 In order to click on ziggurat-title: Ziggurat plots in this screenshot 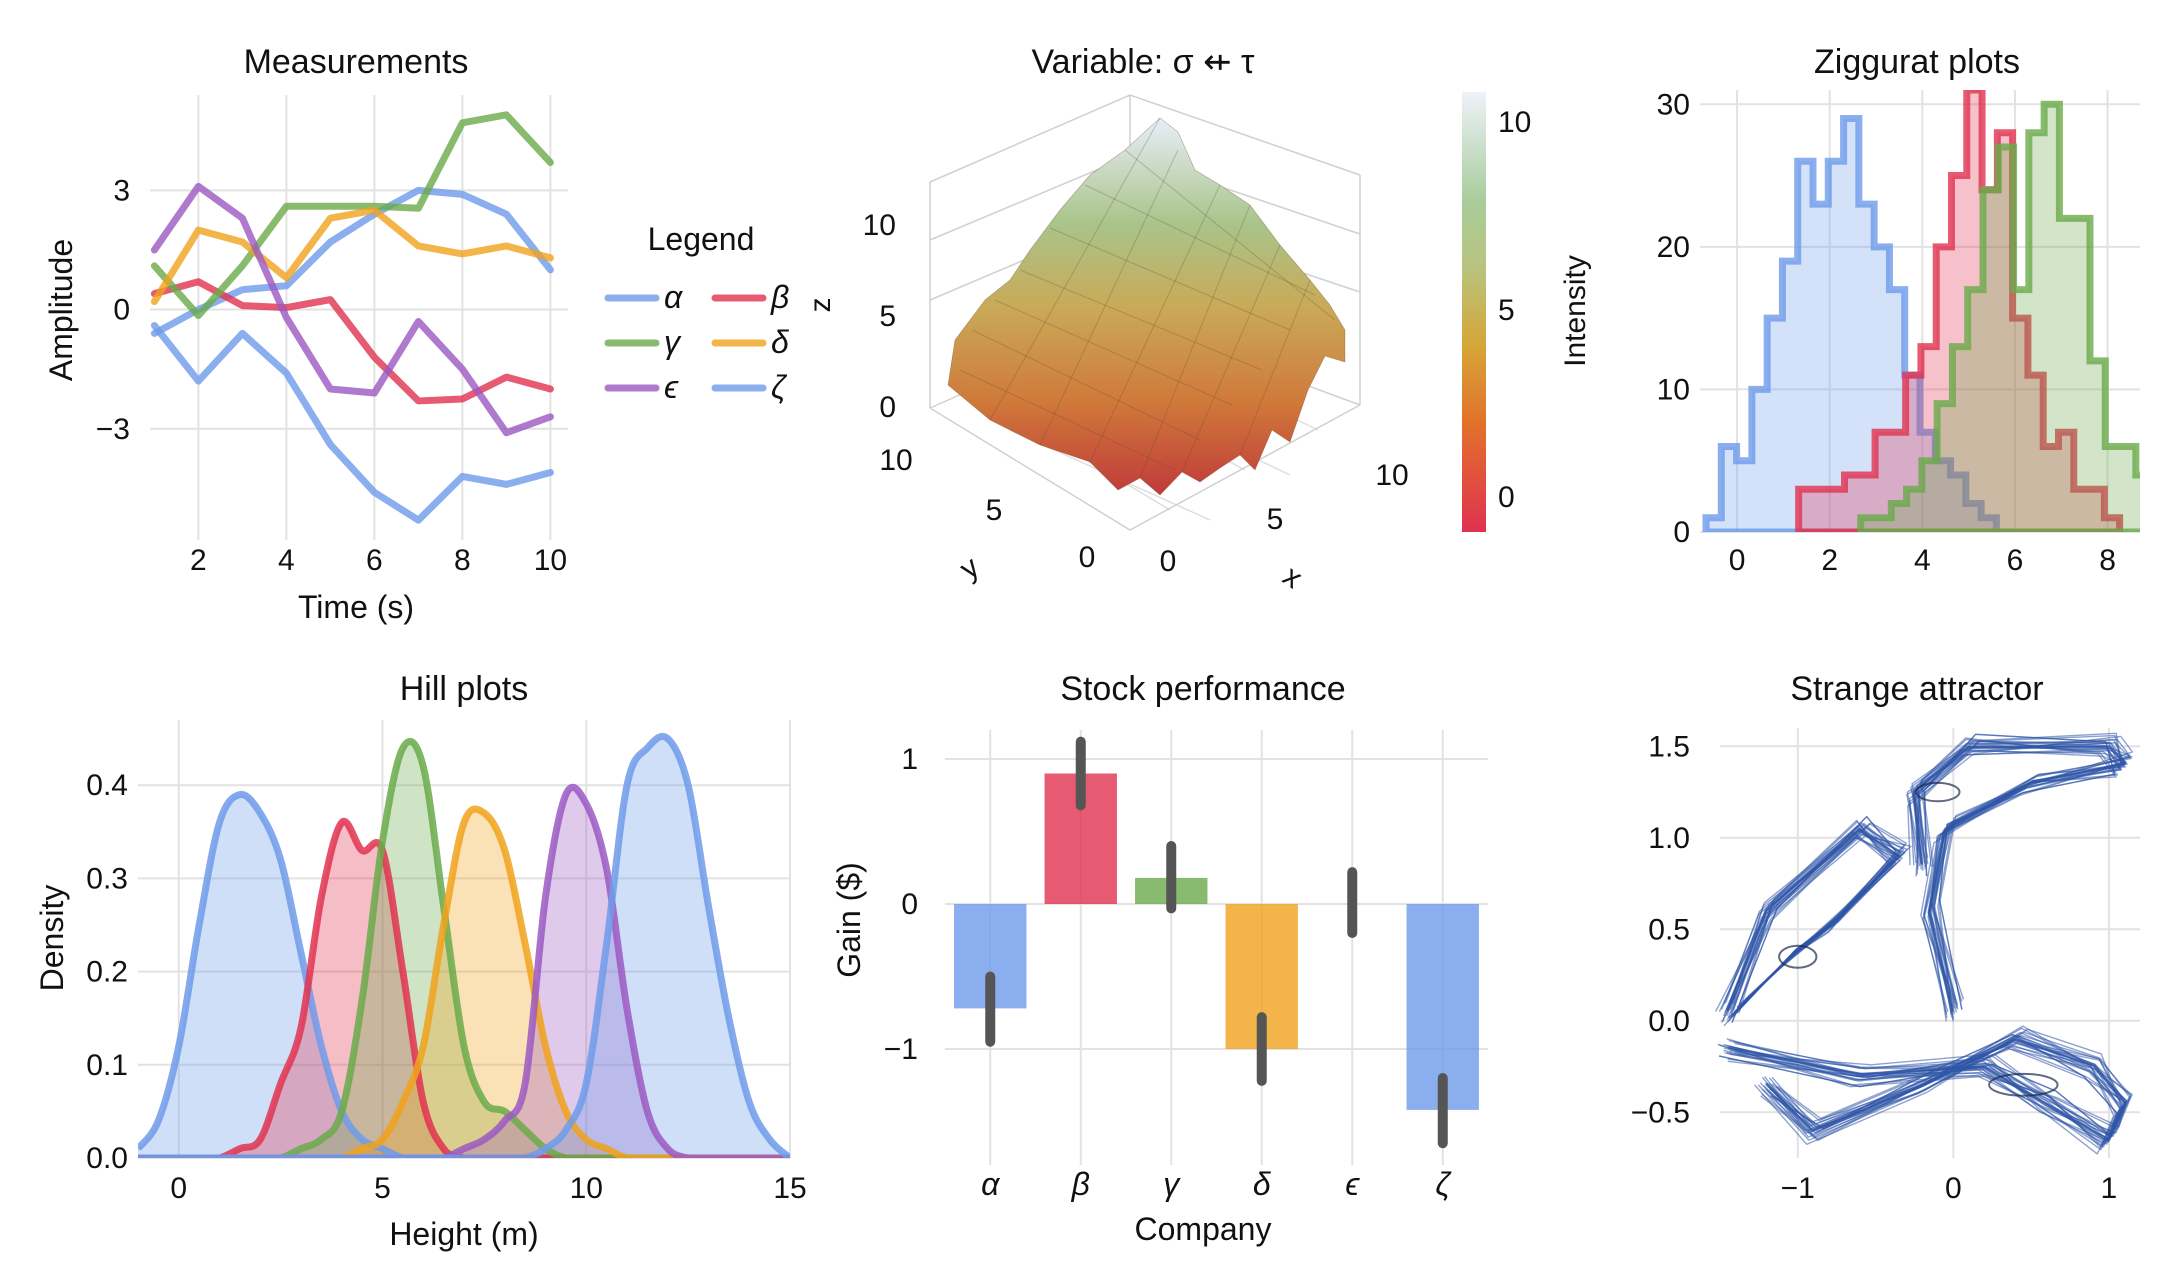, I will do `click(1917, 62)`.